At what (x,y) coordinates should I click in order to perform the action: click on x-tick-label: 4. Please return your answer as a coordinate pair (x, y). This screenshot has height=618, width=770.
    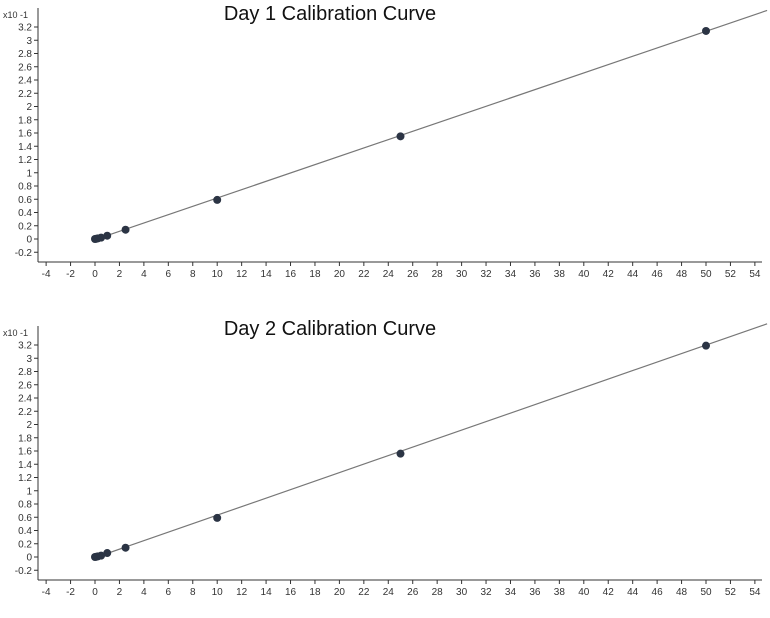
    Looking at the image, I should click on (144, 592).